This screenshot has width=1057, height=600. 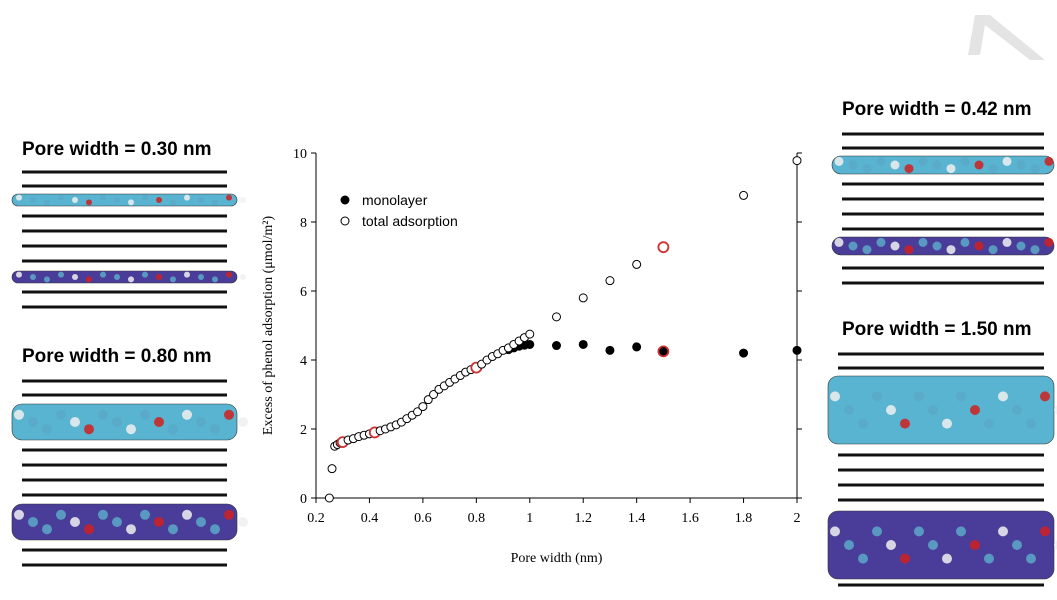 What do you see at coordinates (690, 518) in the screenshot?
I see `x-tick-label: 1.6` at bounding box center [690, 518].